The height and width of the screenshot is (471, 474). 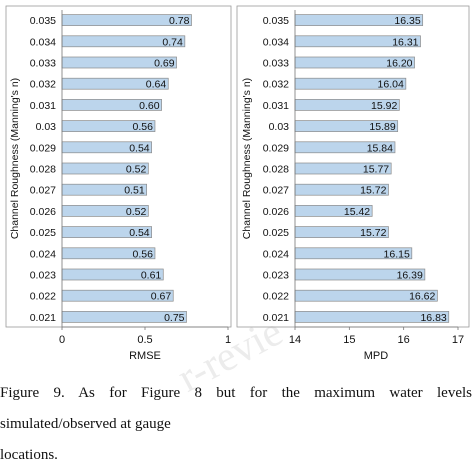 What do you see at coordinates (399, 64) in the screenshot?
I see `bar-value-label: 16.20` at bounding box center [399, 64].